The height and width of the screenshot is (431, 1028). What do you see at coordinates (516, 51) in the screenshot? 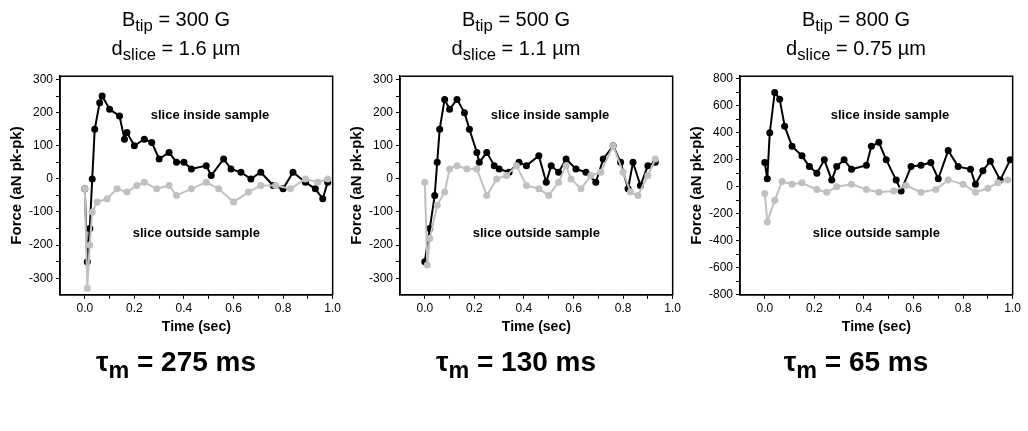
I see `chart-subtitle: d$_{slice}$ = 1.1 µm` at bounding box center [516, 51].